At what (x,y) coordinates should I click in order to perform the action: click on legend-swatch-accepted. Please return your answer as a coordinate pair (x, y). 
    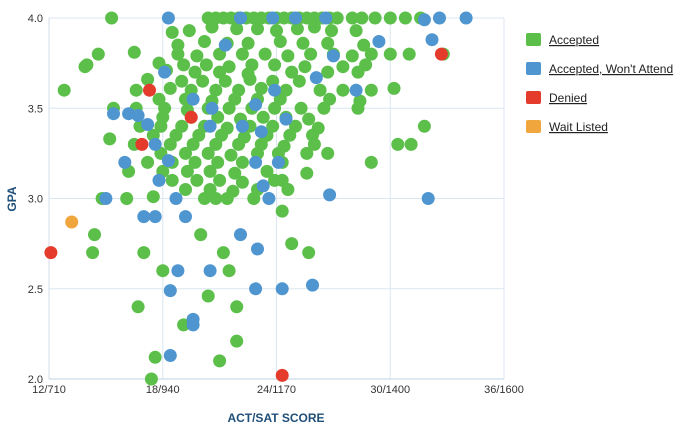
    Looking at the image, I should click on (533, 39).